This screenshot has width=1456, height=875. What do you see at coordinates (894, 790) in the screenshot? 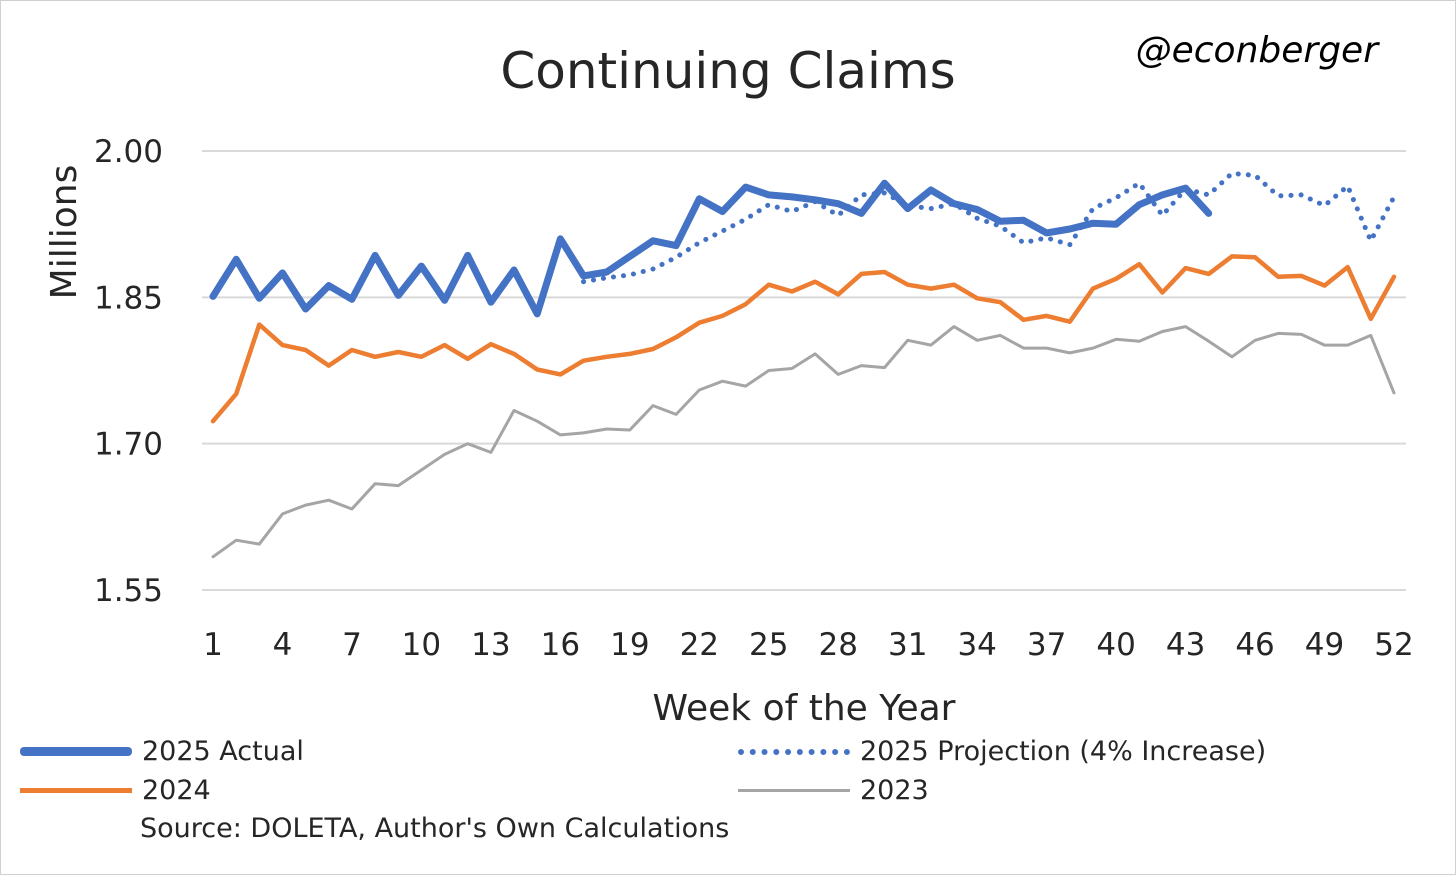
I see `legend-label: 2023` at bounding box center [894, 790].